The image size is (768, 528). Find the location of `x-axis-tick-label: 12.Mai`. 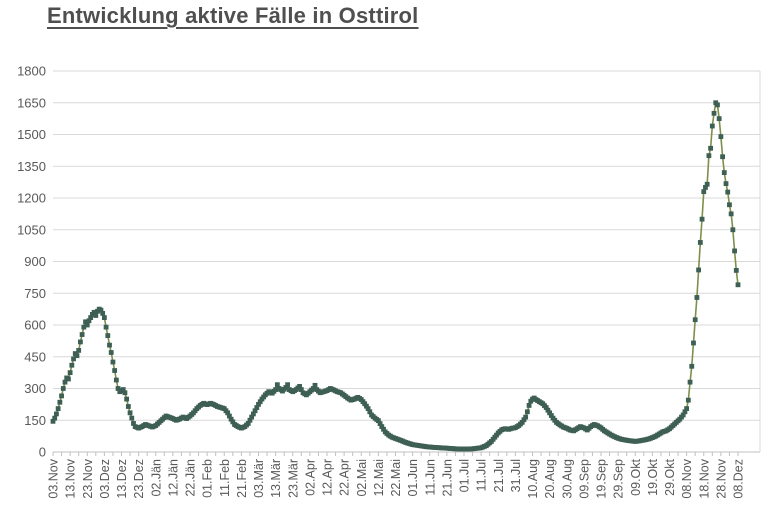

x-axis-tick-label: 12.Mai is located at coordinates (379, 478).